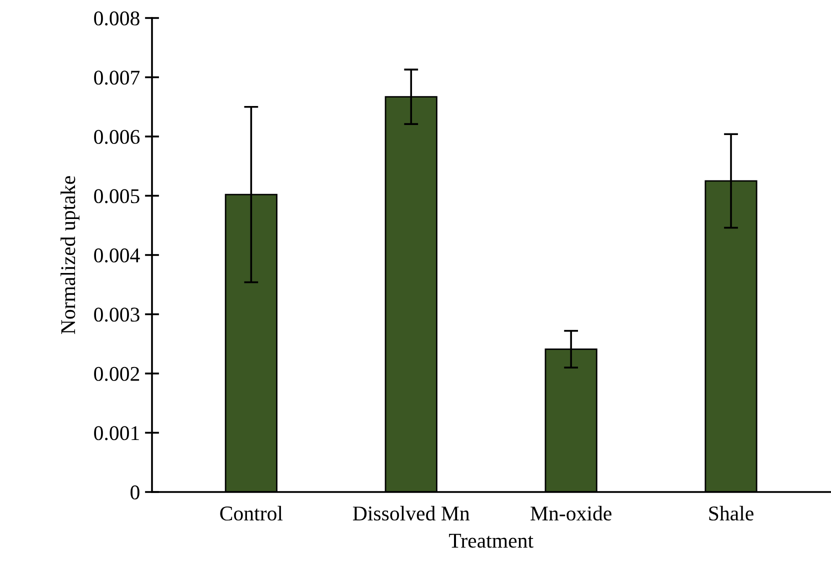 The height and width of the screenshot is (588, 831). Describe the element at coordinates (116, 433) in the screenshot. I see `y-tick-label: 0.001` at that location.